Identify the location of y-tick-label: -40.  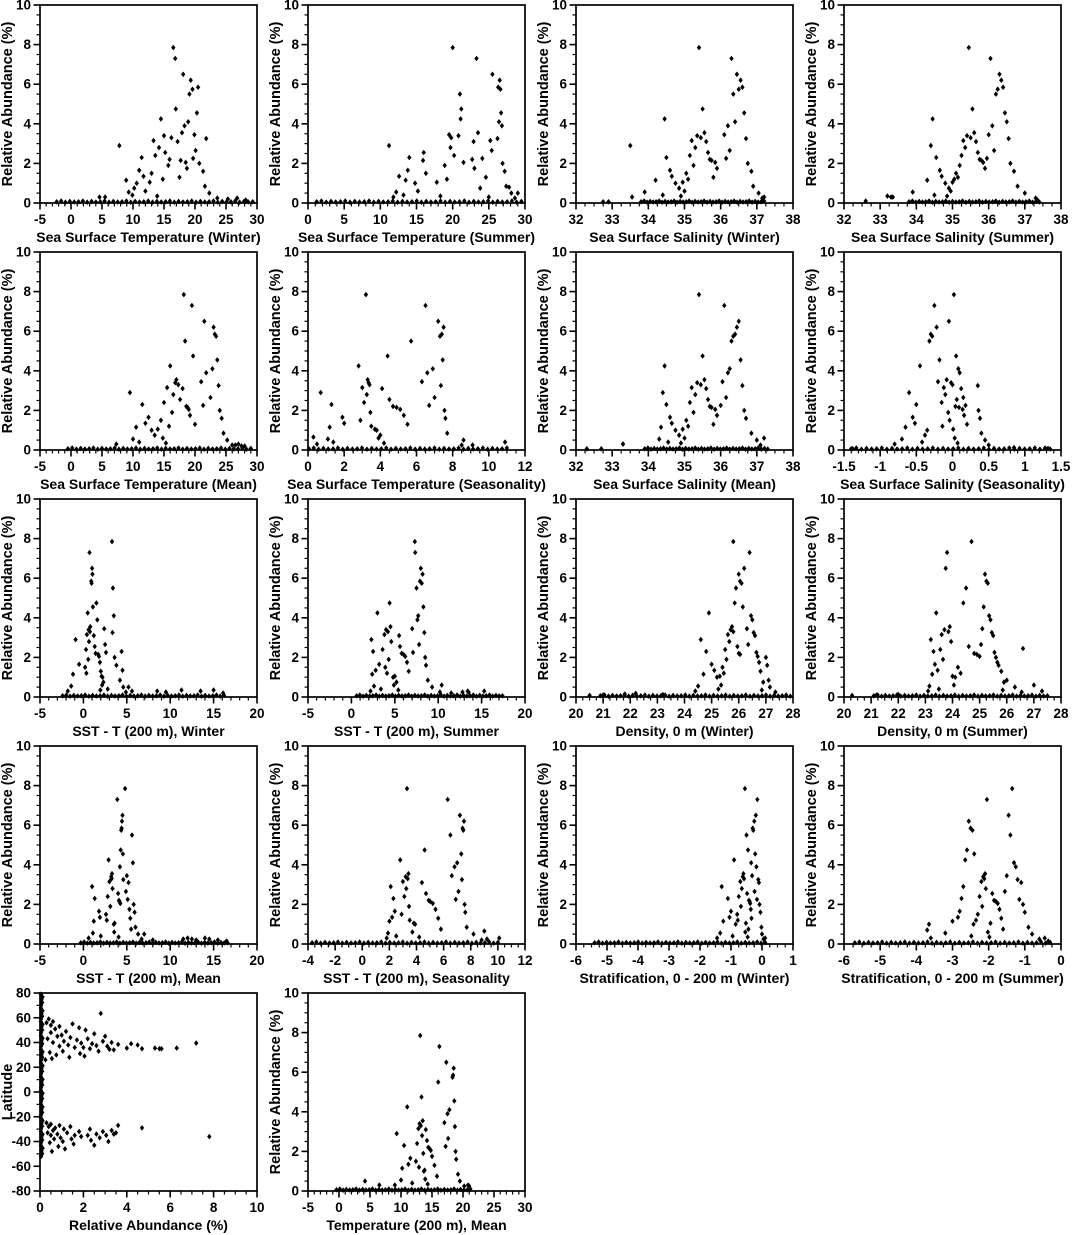
(21, 1141).